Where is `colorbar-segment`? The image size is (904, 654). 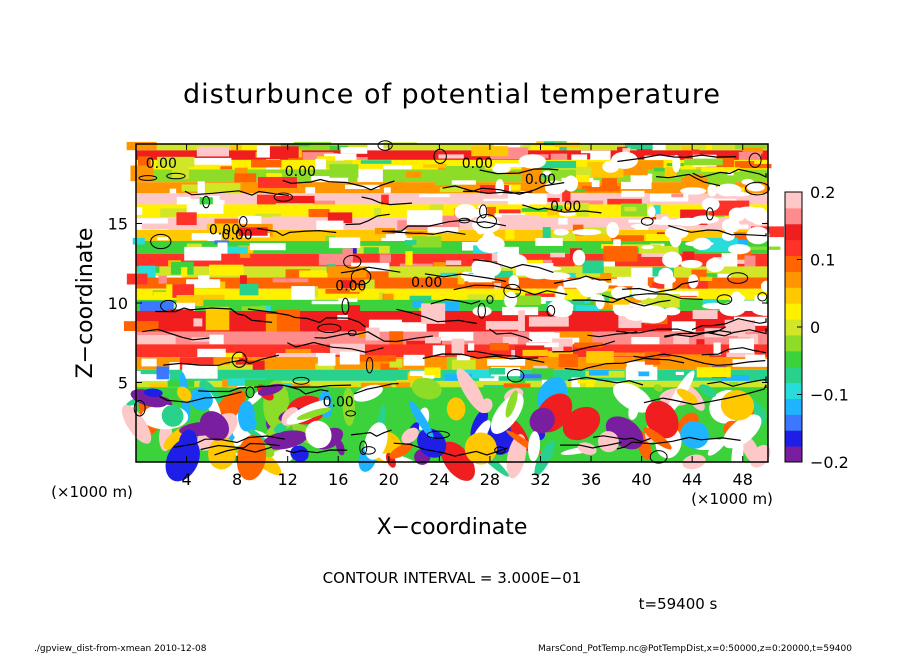
colorbar-segment is located at coordinates (793, 438).